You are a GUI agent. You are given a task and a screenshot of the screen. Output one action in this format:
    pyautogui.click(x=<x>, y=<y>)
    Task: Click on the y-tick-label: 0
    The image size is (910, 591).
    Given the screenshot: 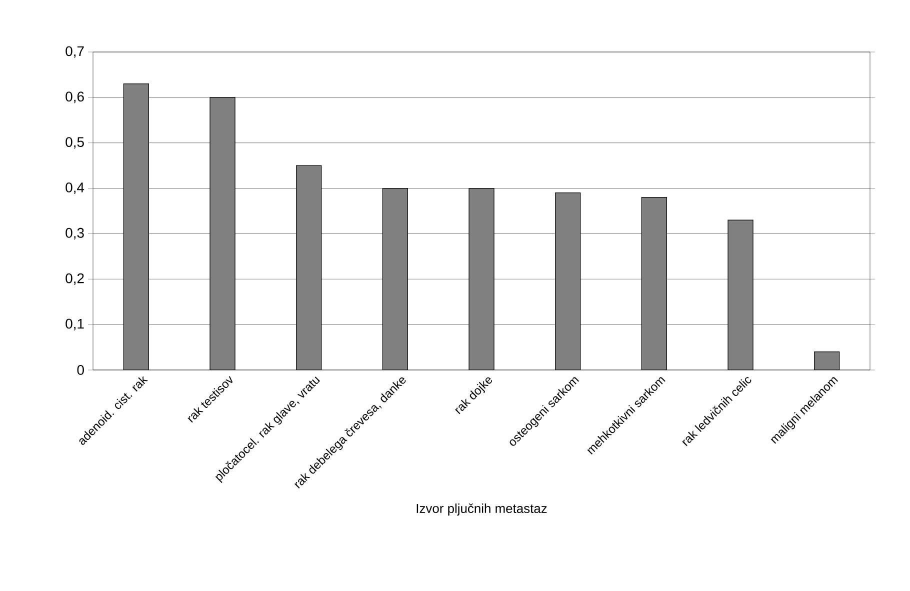 What is the action you would take?
    pyautogui.click(x=80, y=370)
    